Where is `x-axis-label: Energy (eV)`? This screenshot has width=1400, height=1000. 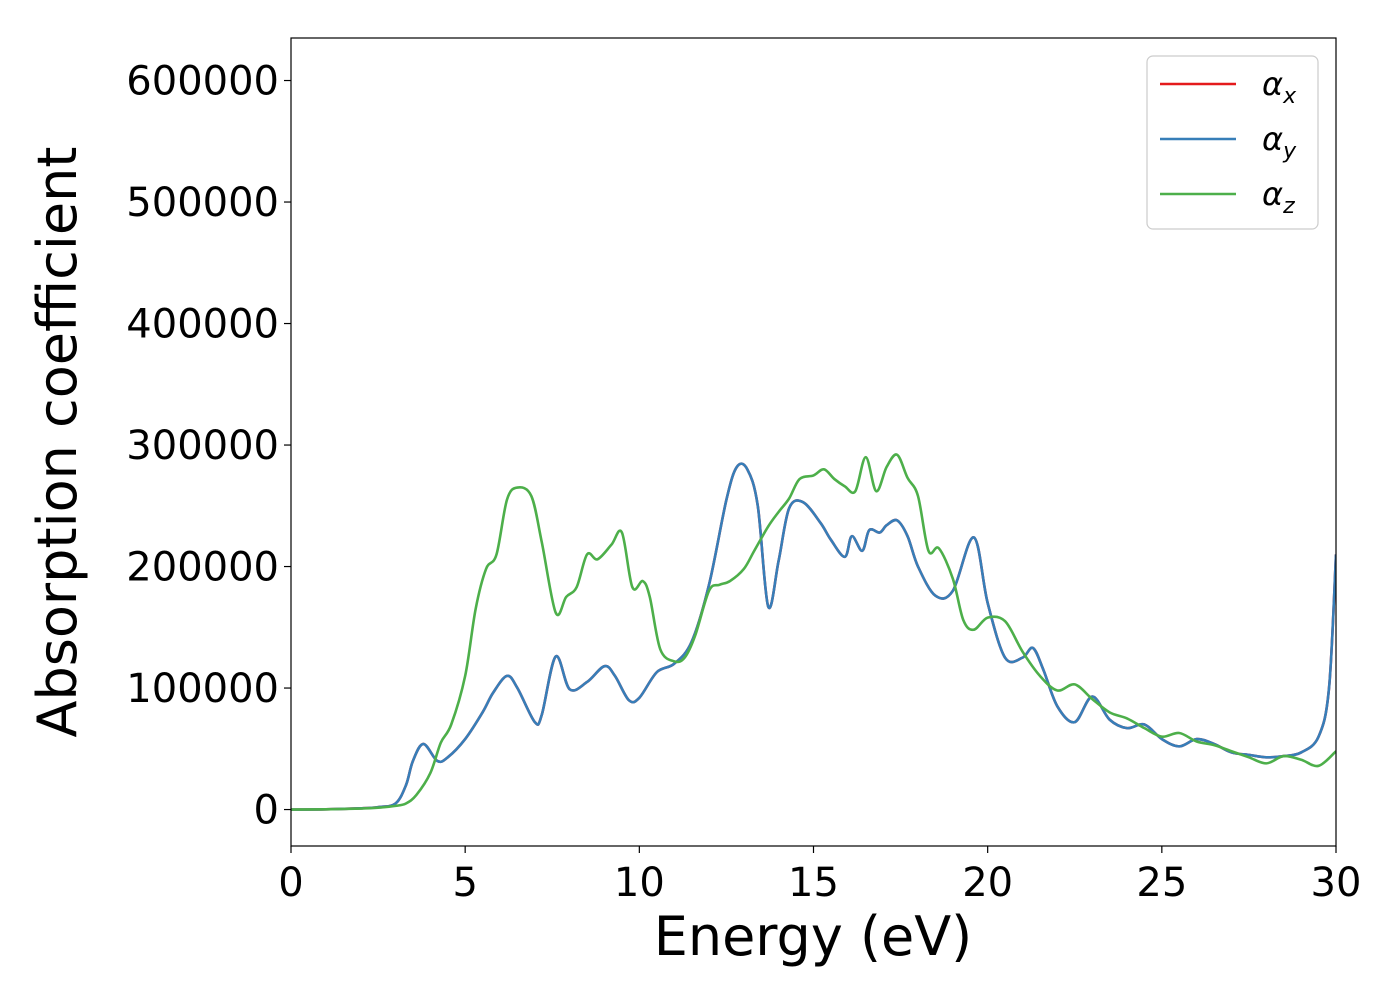 x-axis-label: Energy (eV) is located at coordinates (813, 936).